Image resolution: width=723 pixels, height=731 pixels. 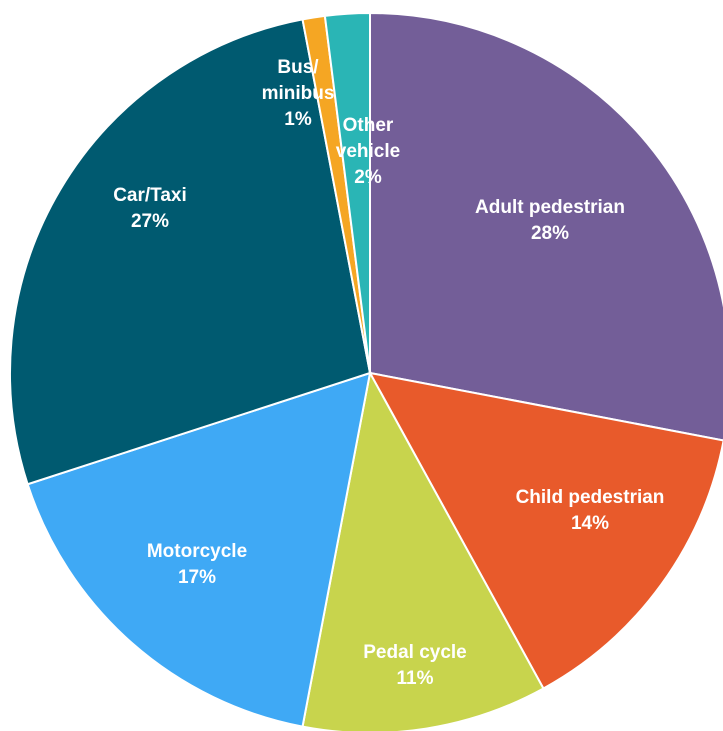 What do you see at coordinates (368, 177) in the screenshot?
I see `value-label: 2%` at bounding box center [368, 177].